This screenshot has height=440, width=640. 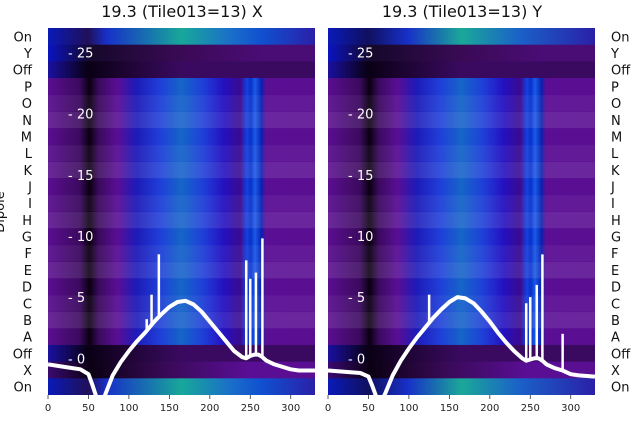 I want to click on chart-title-x: 19.3 (Tile013=13) X, so click(x=182, y=11).